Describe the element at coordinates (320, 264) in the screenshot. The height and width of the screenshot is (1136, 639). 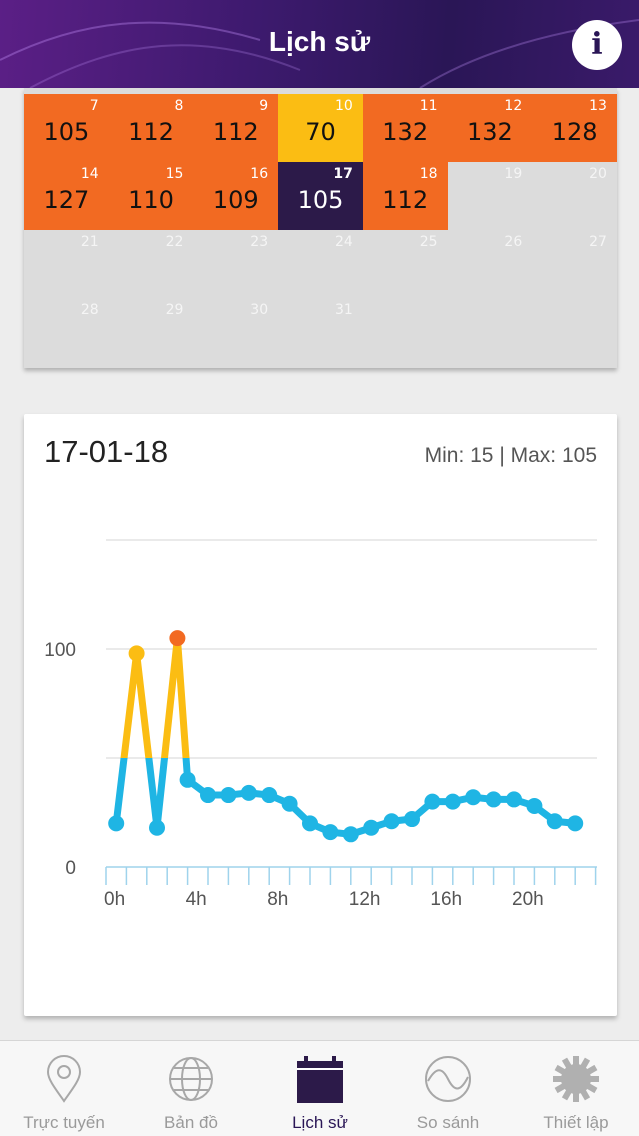
I see `calendar-day-cell: 24` at that location.